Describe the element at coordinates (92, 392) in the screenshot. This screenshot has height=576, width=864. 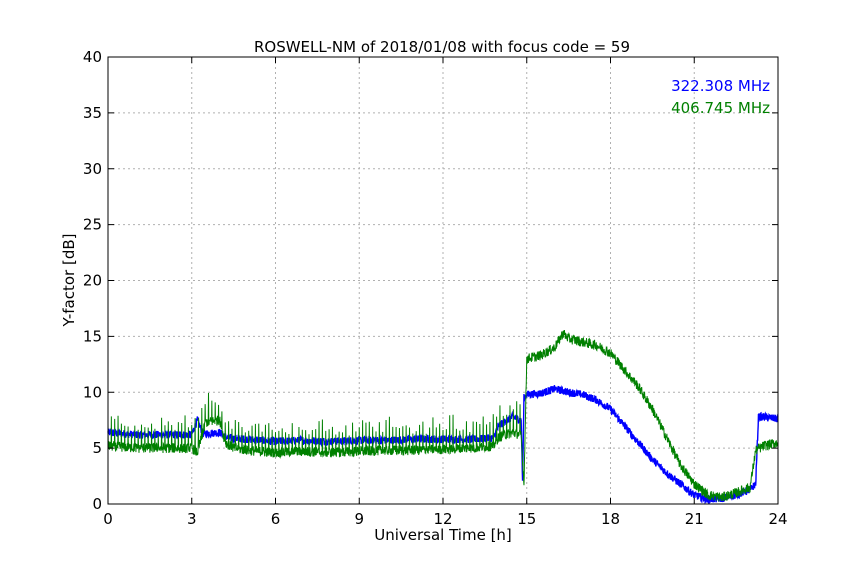
I see `y-tick-label: 10` at that location.